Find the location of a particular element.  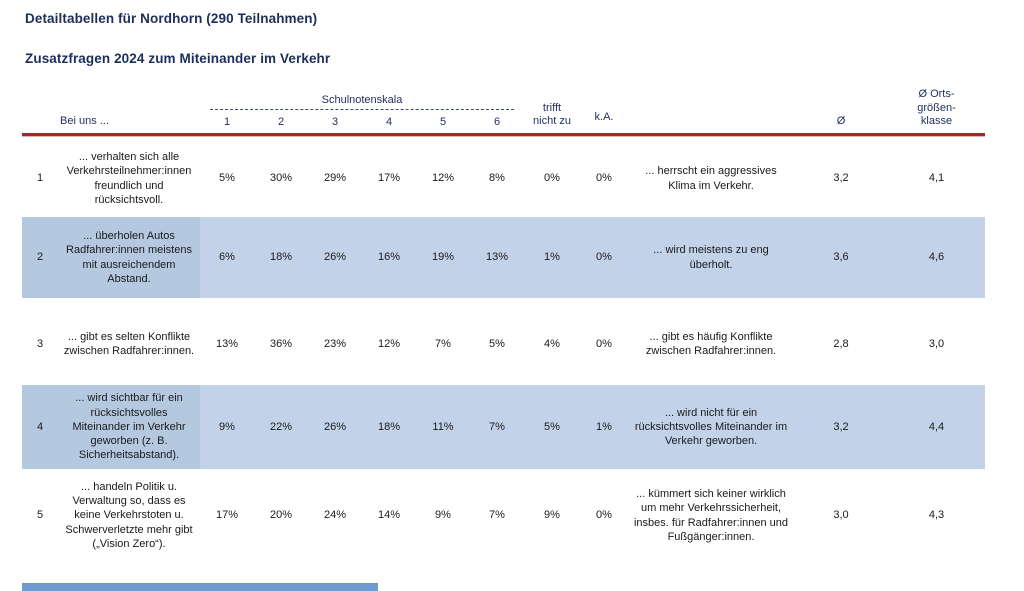

note-1-value: 13% is located at coordinates (227, 343).